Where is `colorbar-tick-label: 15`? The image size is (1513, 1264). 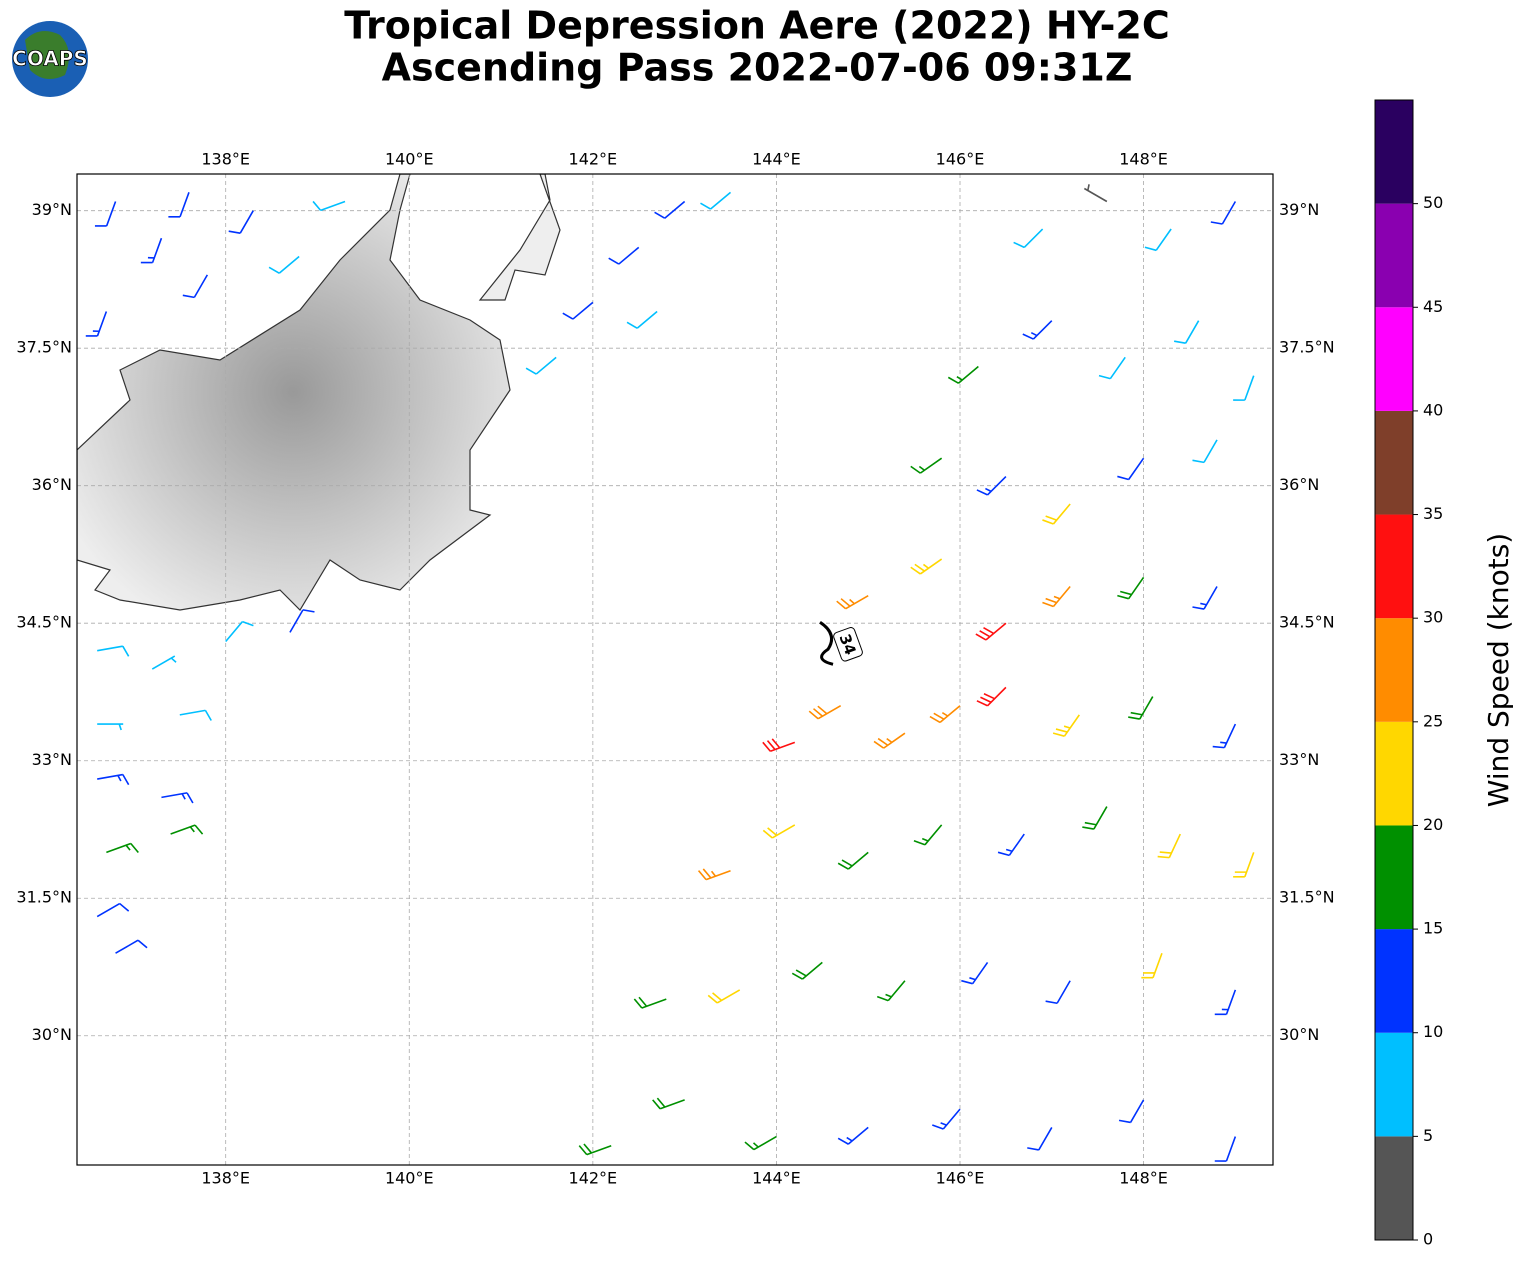 colorbar-tick-label: 15 is located at coordinates (1433, 928).